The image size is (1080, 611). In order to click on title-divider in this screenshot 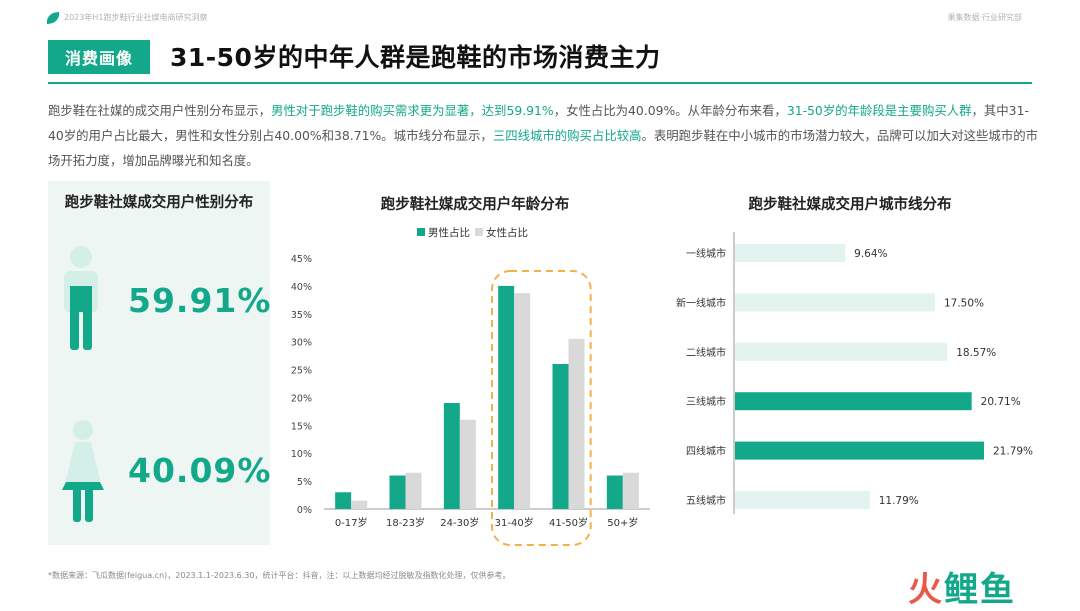, I will do `click(540, 83)`.